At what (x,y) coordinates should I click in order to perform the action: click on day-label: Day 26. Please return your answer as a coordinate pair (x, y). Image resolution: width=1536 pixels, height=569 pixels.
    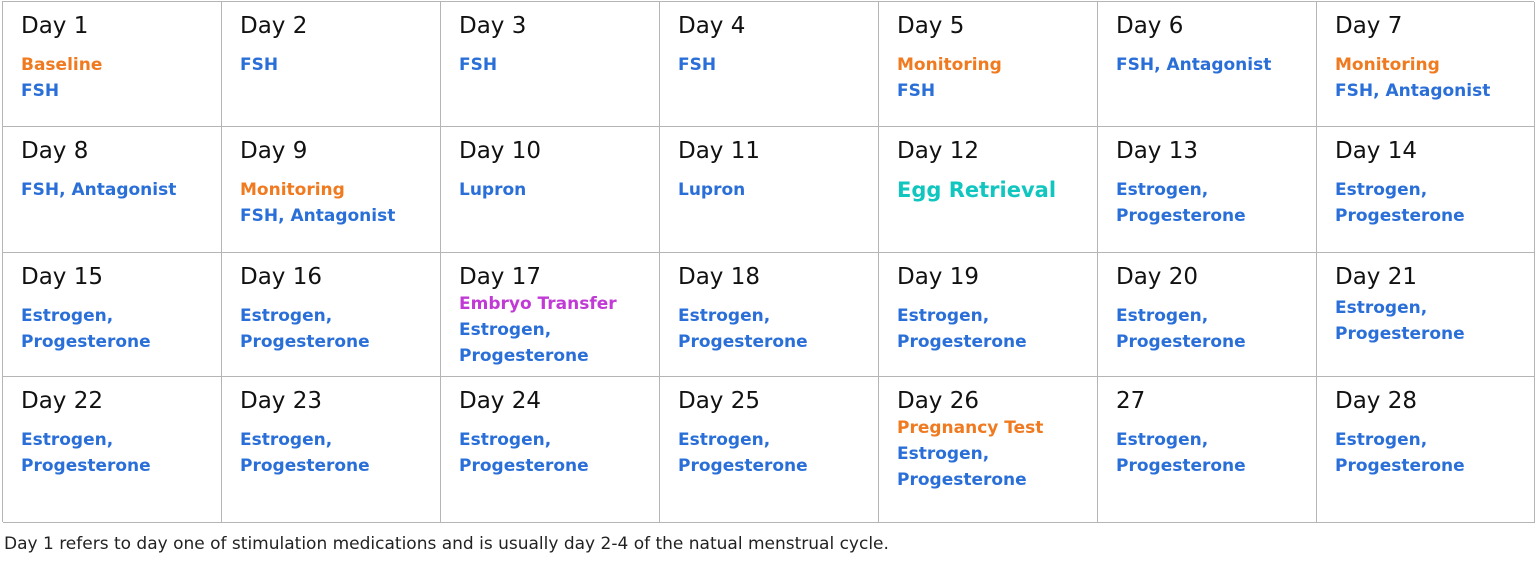
    Looking at the image, I should click on (938, 401).